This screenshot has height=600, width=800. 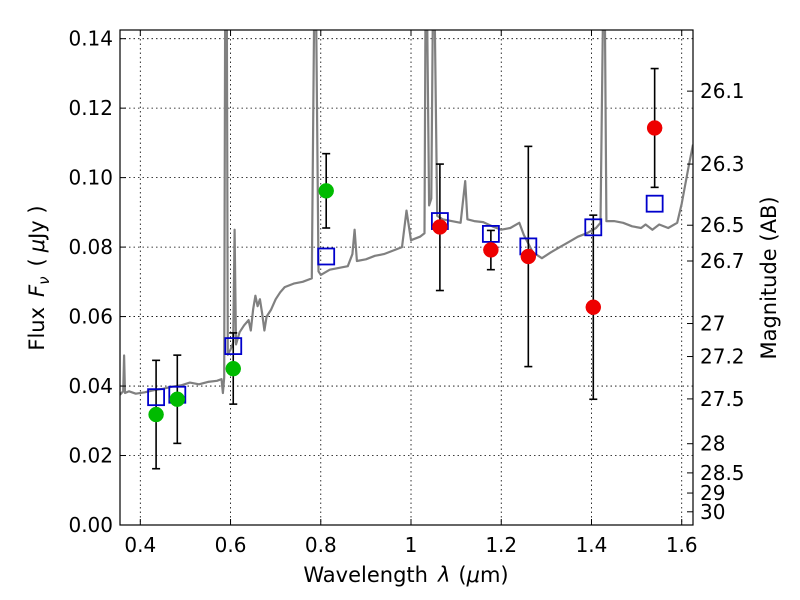 What do you see at coordinates (405, 575) in the screenshot?
I see `x-axis-title: Wavelength λ (μm)` at bounding box center [405, 575].